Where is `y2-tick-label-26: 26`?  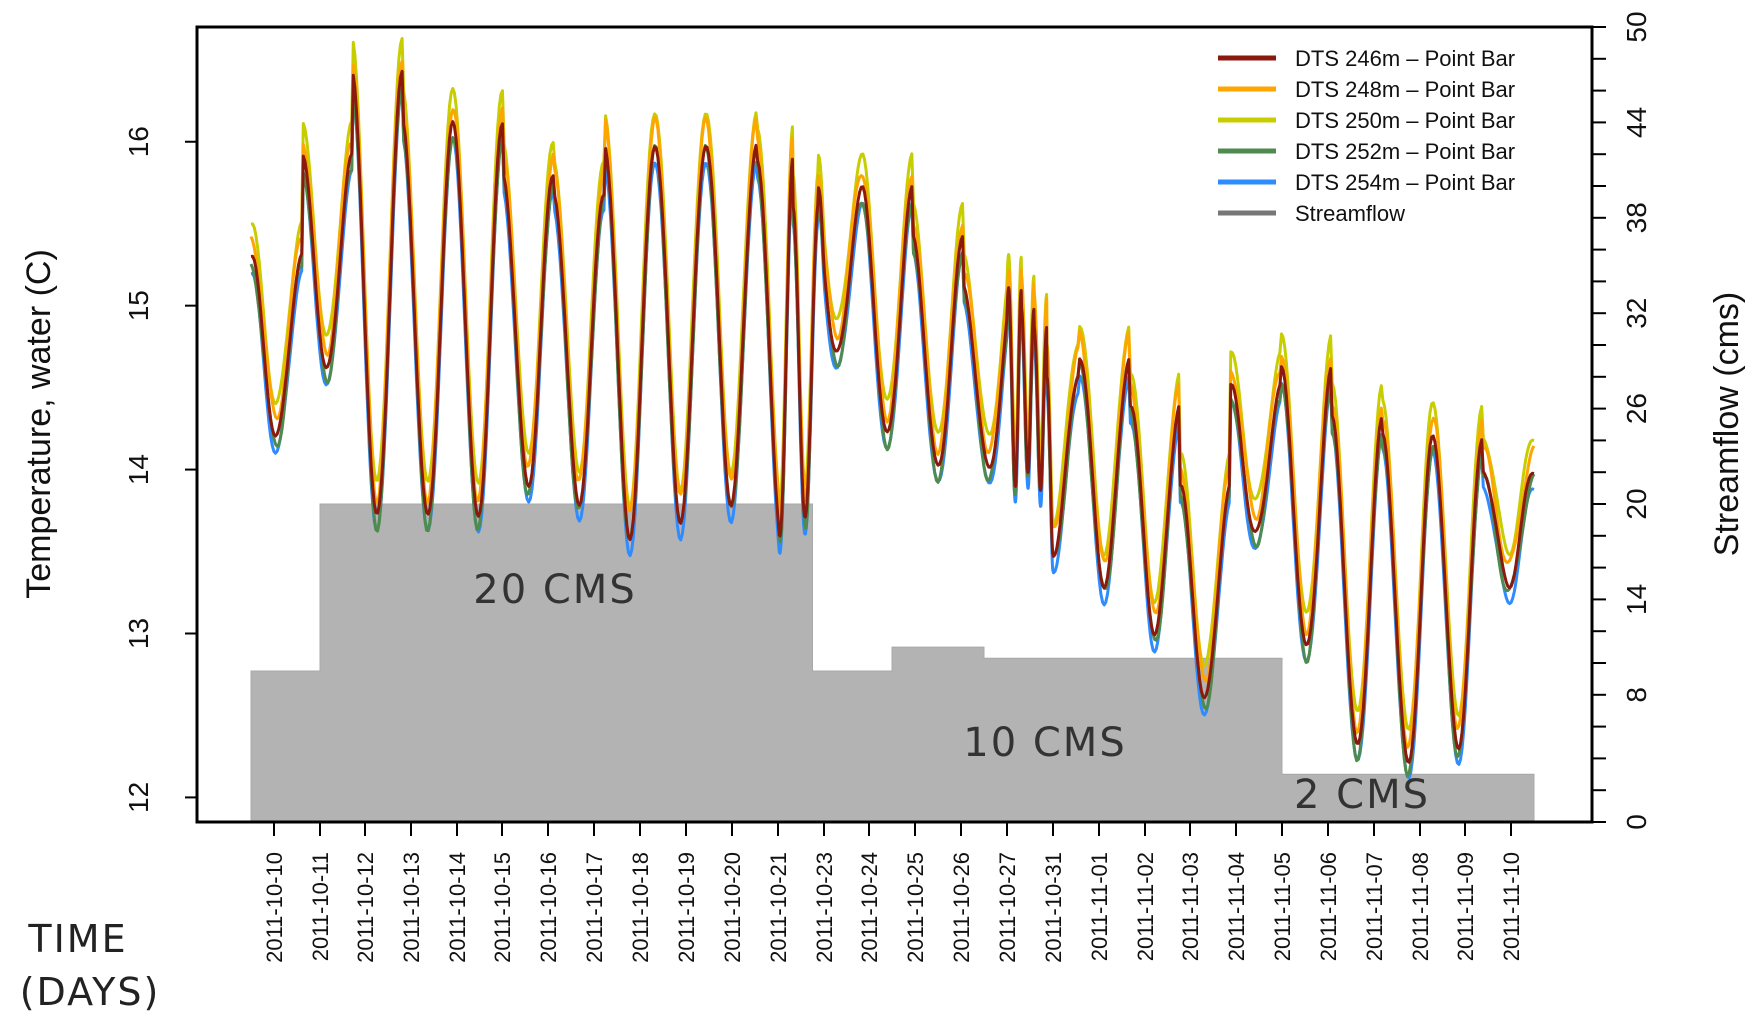 y2-tick-label-26: 26 is located at coordinates (1636, 408).